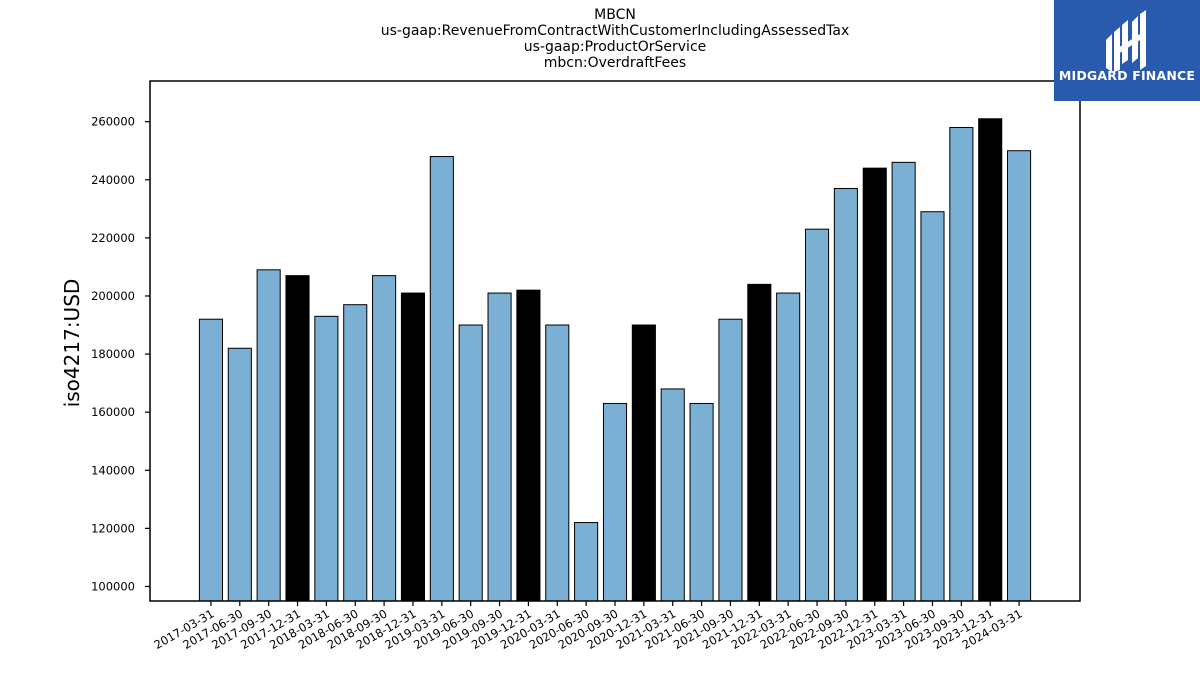  I want to click on midgard-finance-logo: MIDGARD FINANCE, so click(1127, 50).